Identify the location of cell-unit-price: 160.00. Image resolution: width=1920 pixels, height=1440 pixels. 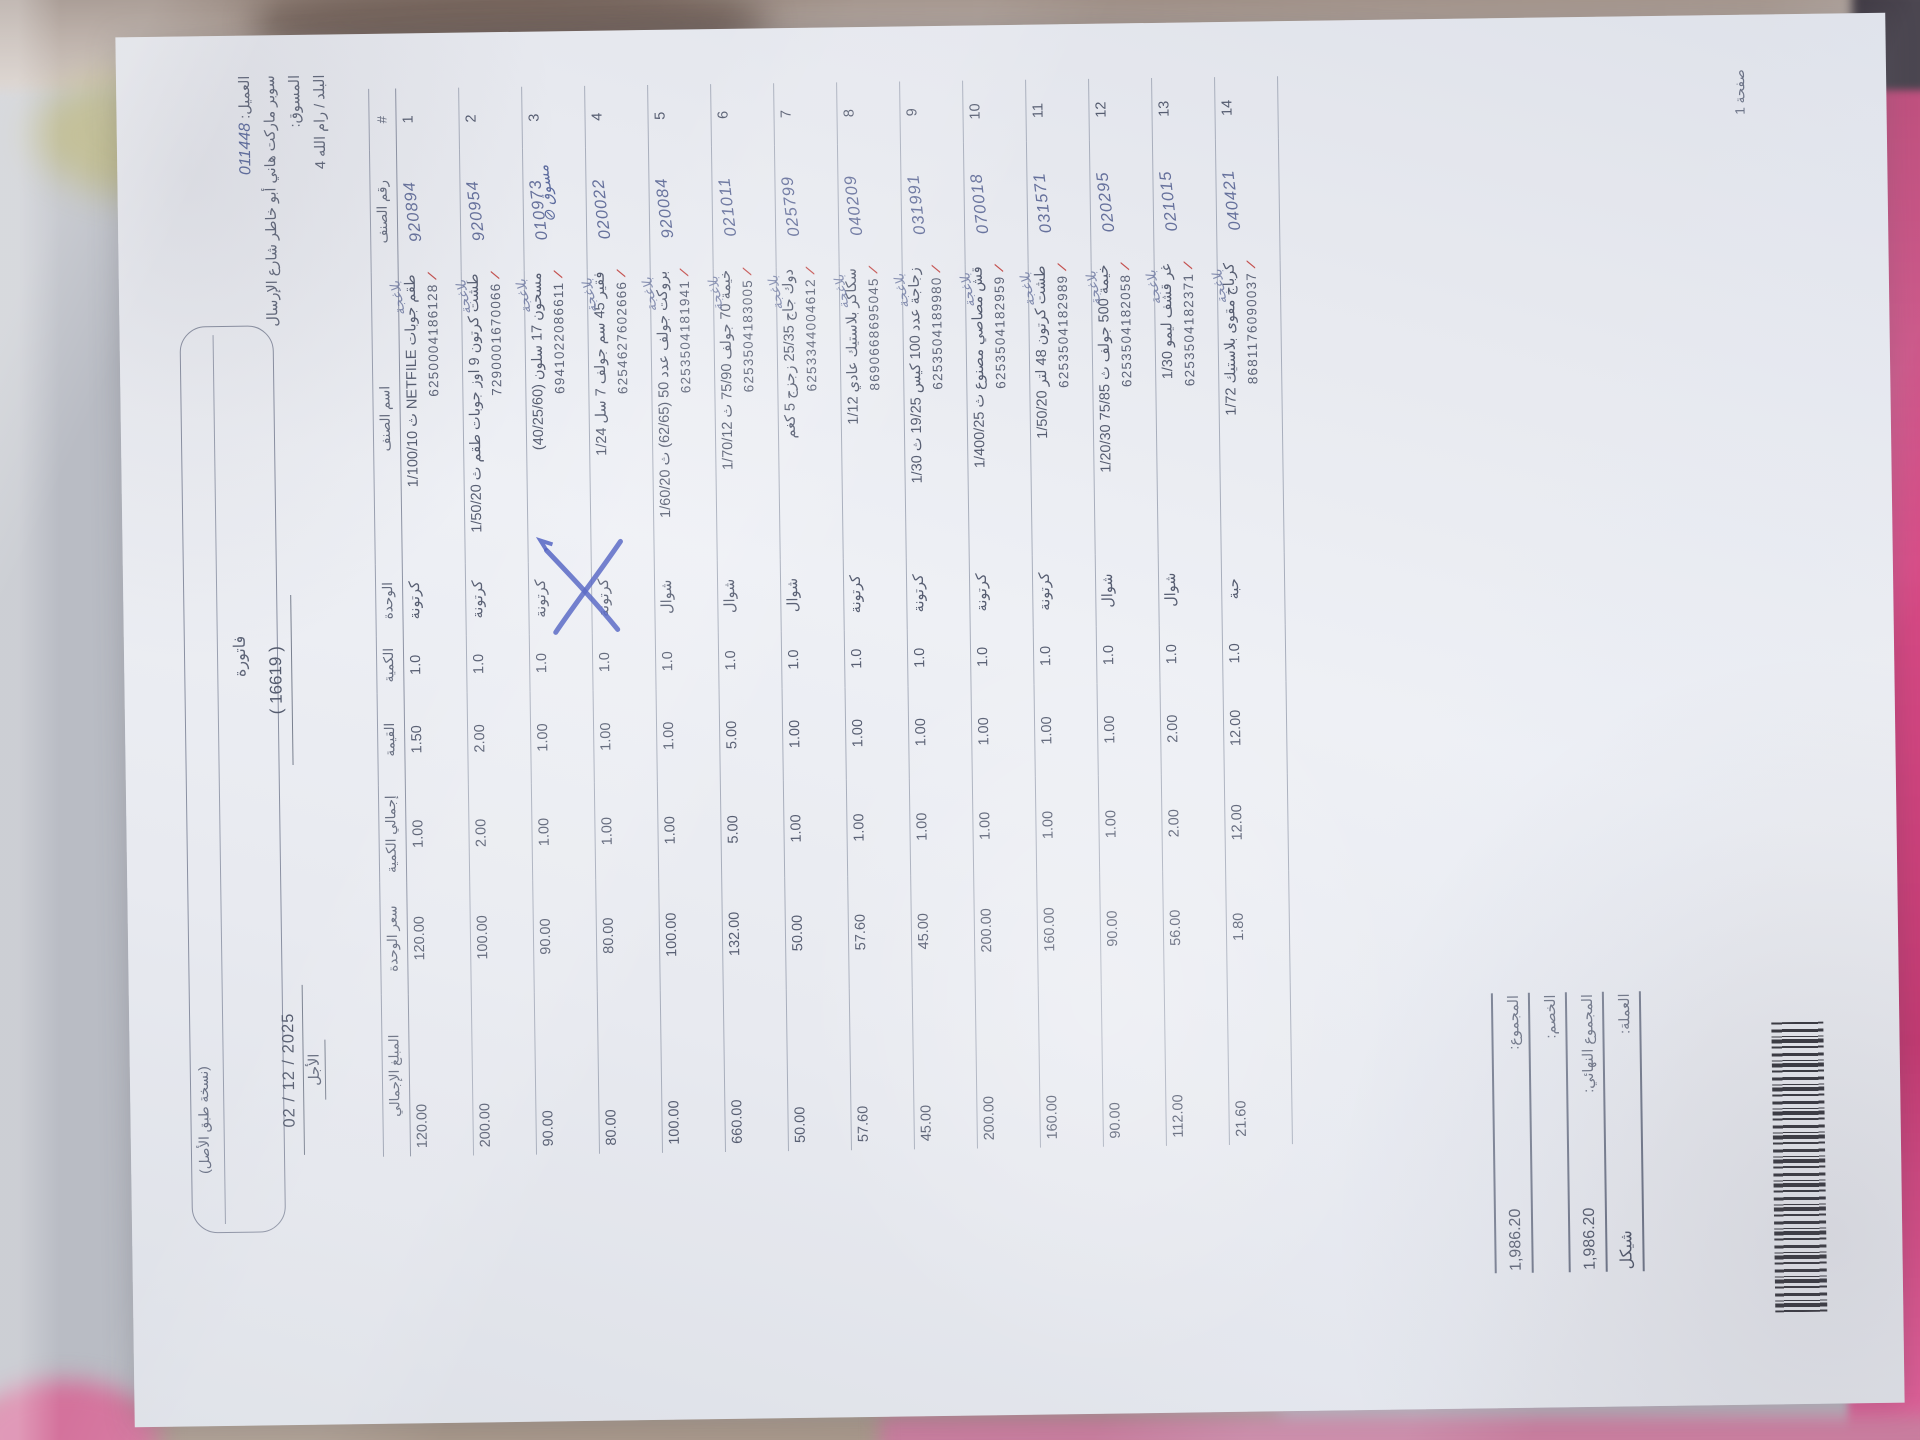
(1069, 929).